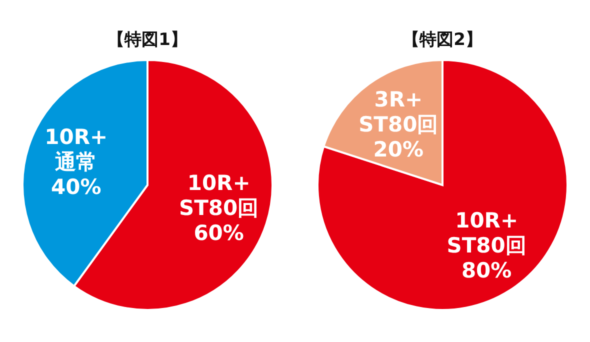 The width and height of the screenshot is (590, 342). What do you see at coordinates (76, 186) in the screenshot?
I see `data-label: 40%` at bounding box center [76, 186].